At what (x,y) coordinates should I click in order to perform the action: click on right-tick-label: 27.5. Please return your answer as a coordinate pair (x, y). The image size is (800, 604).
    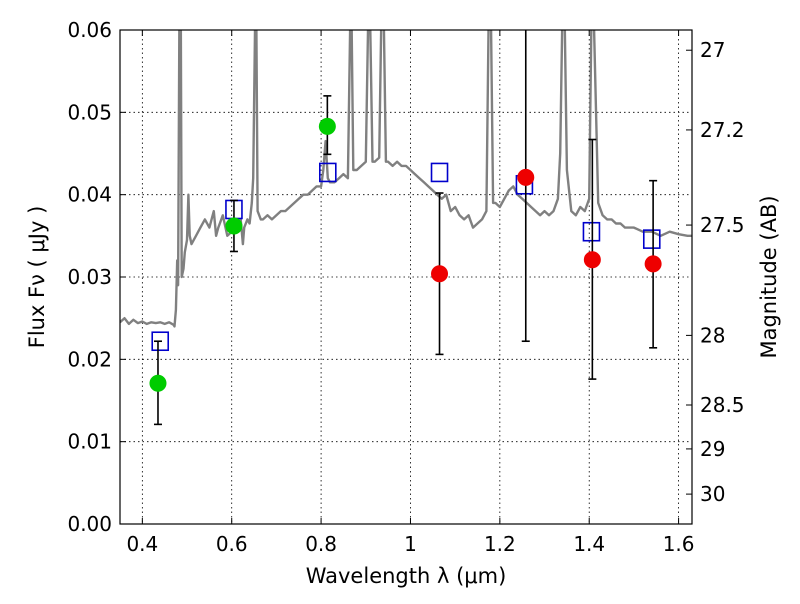
    Looking at the image, I should click on (722, 225).